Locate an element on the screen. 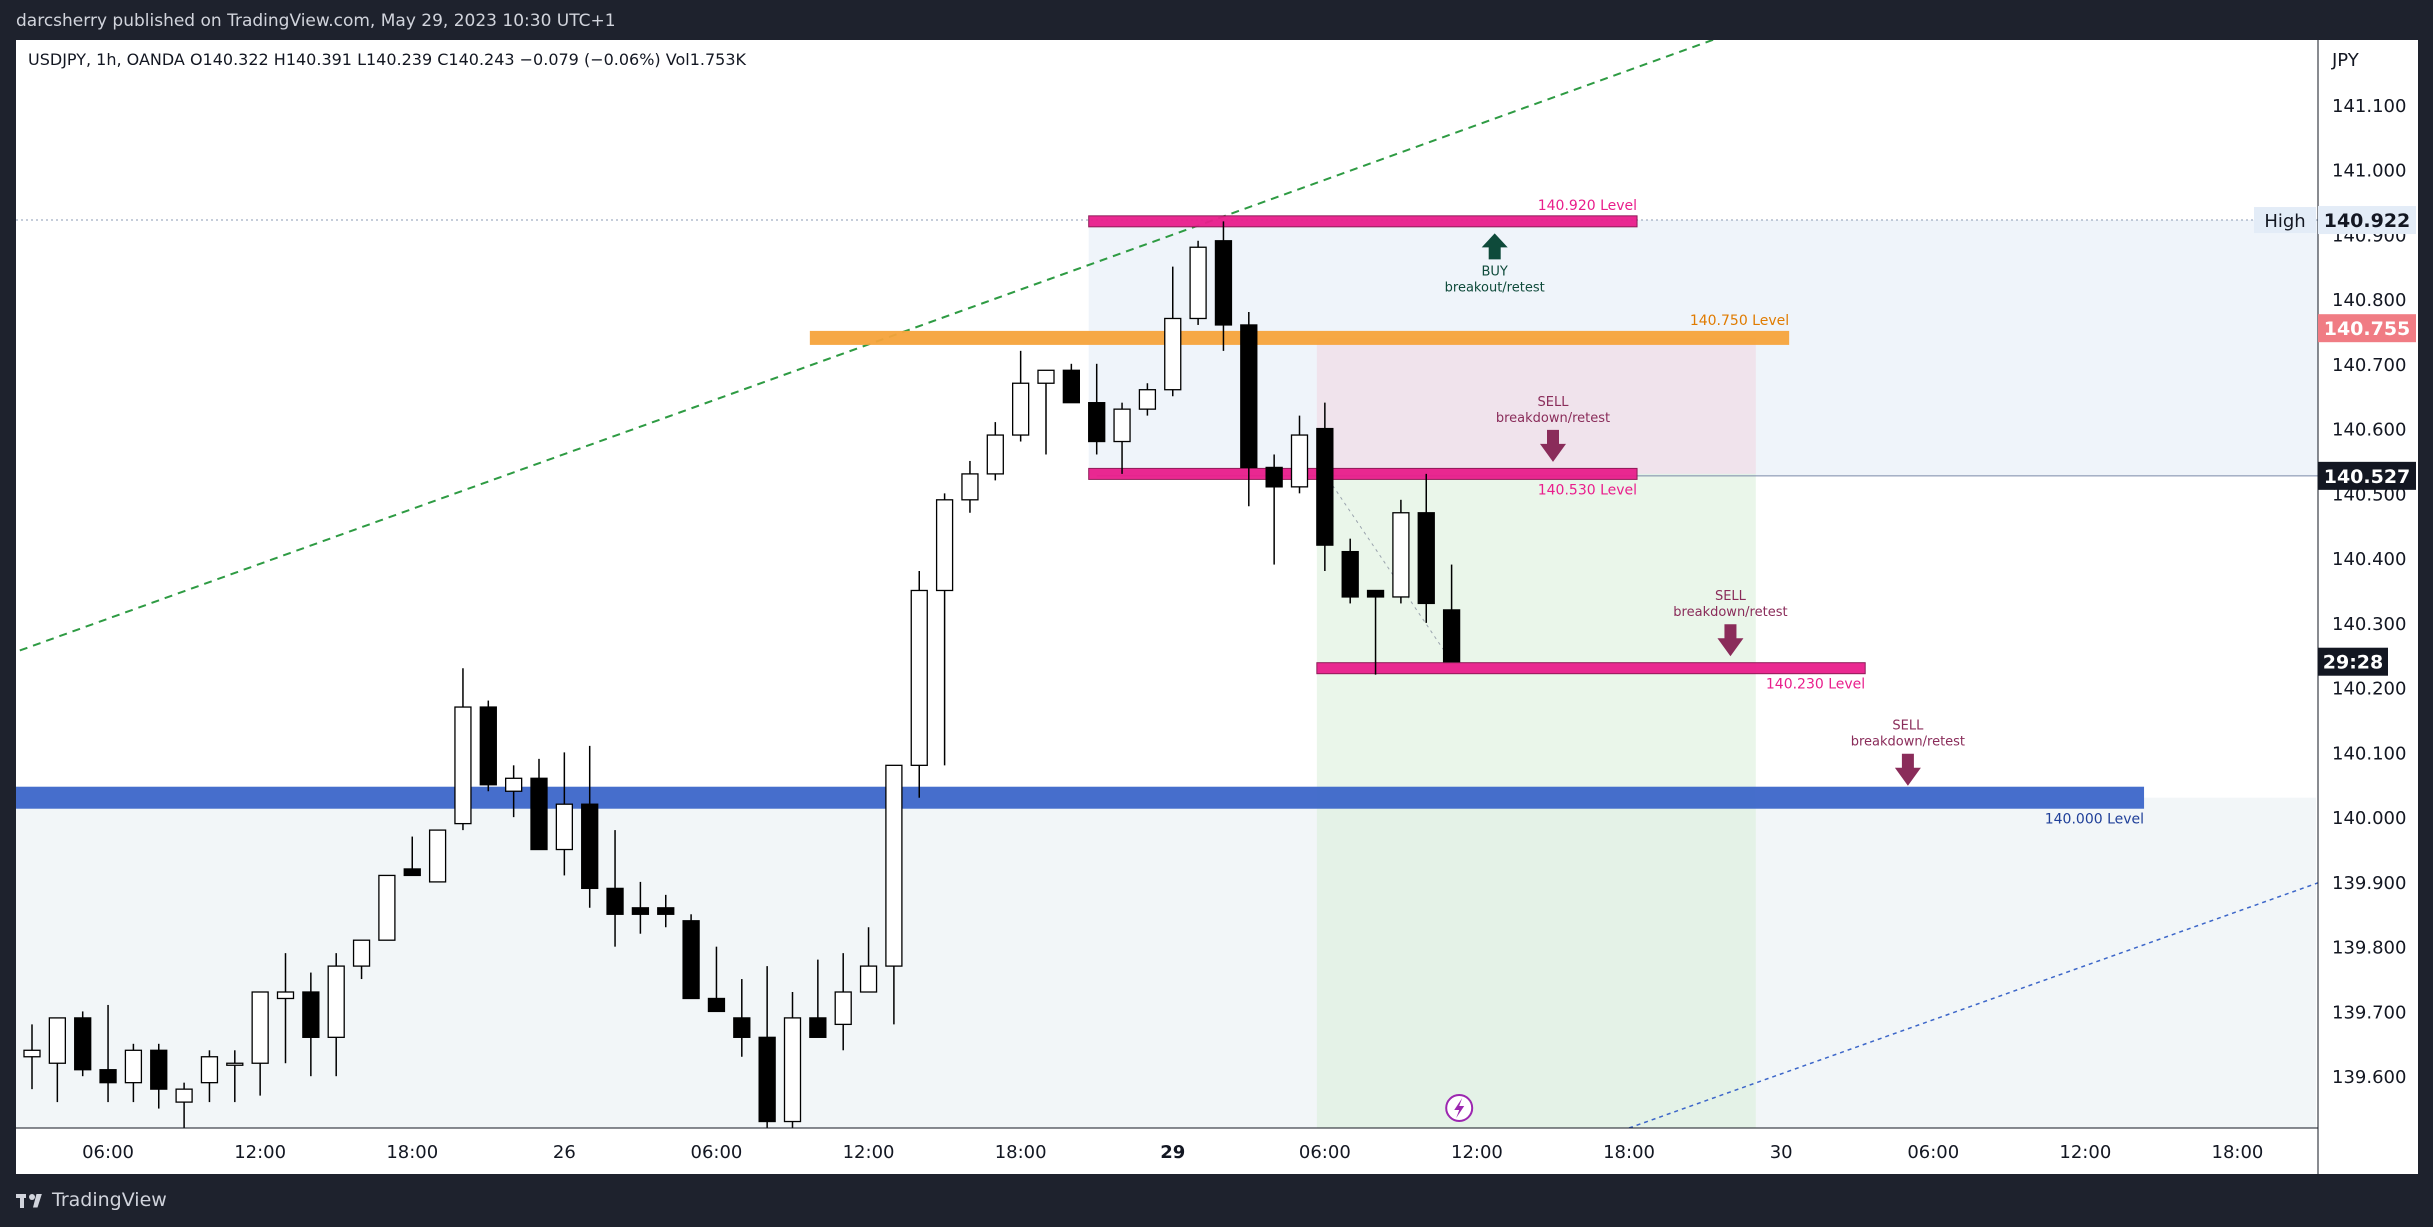 Image resolution: width=2433 pixels, height=1227 pixels. tradingview-logo-text: TradingView is located at coordinates (109, 1200).